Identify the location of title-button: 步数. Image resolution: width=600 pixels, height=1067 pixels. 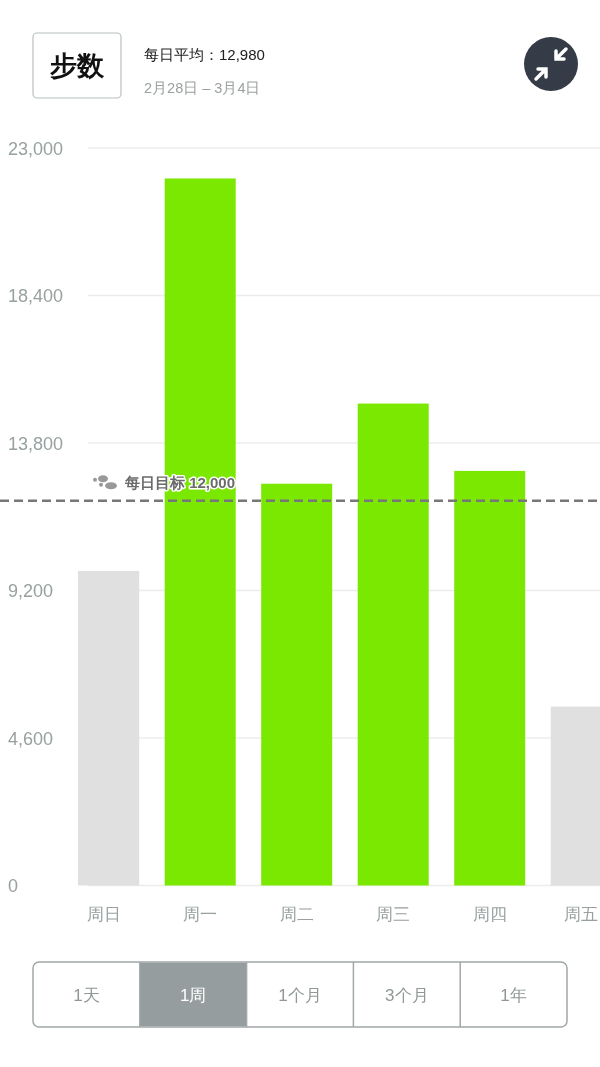
(77, 65).